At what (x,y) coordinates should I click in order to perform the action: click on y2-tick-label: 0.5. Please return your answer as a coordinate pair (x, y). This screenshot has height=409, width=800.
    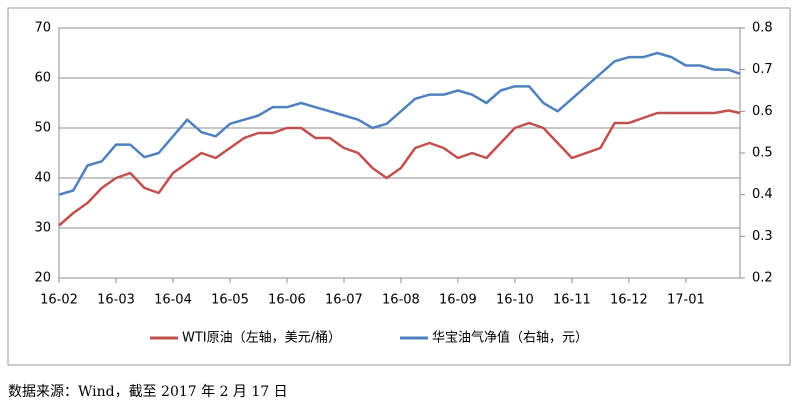
    Looking at the image, I should click on (762, 153).